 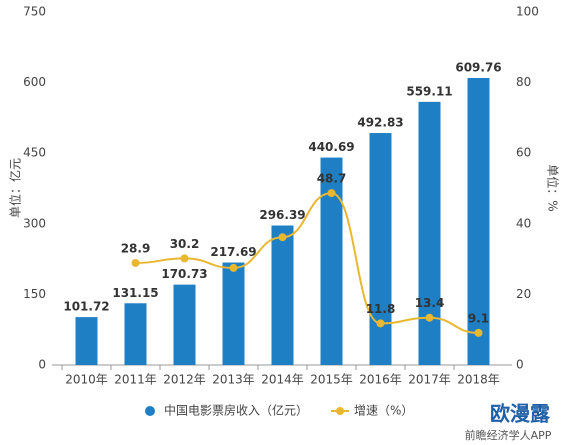 I want to click on x-tick-label: 2014年, so click(x=282, y=380).